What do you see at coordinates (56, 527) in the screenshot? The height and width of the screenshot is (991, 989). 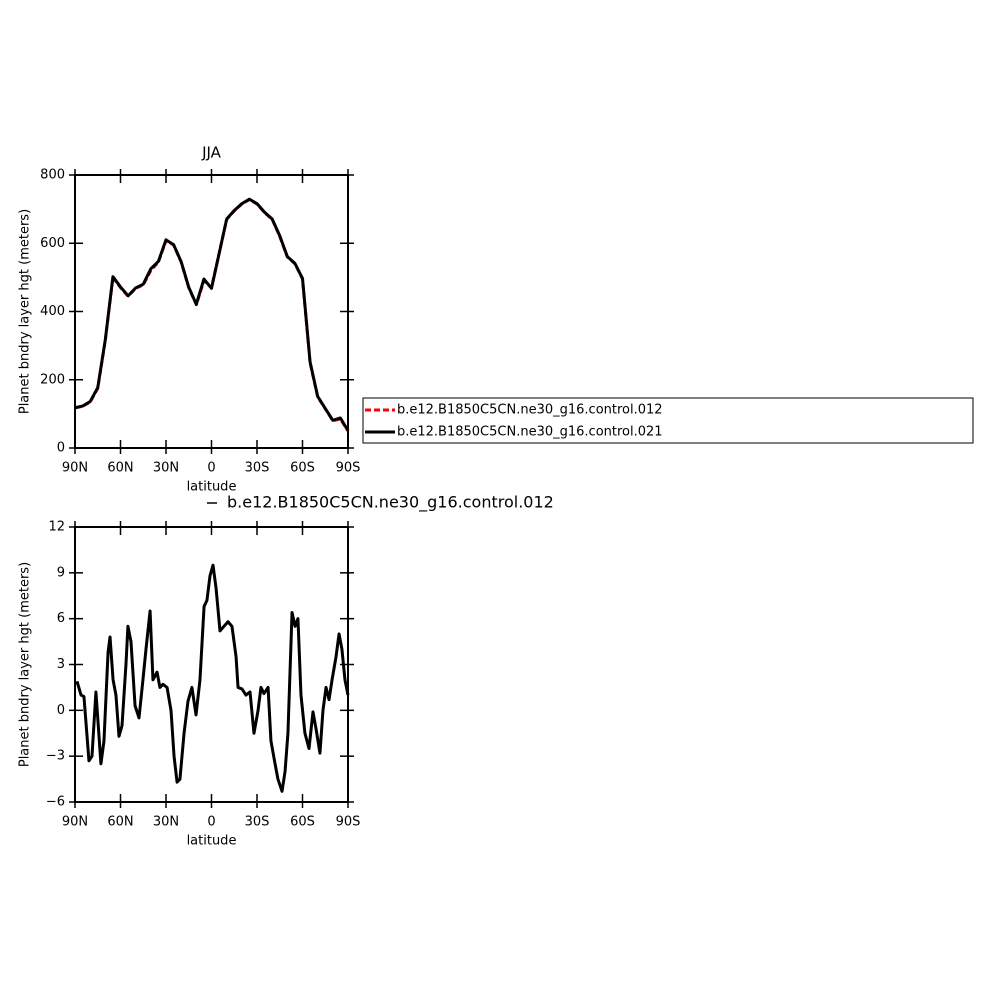 I see `y-tick-label: 12` at bounding box center [56, 527].